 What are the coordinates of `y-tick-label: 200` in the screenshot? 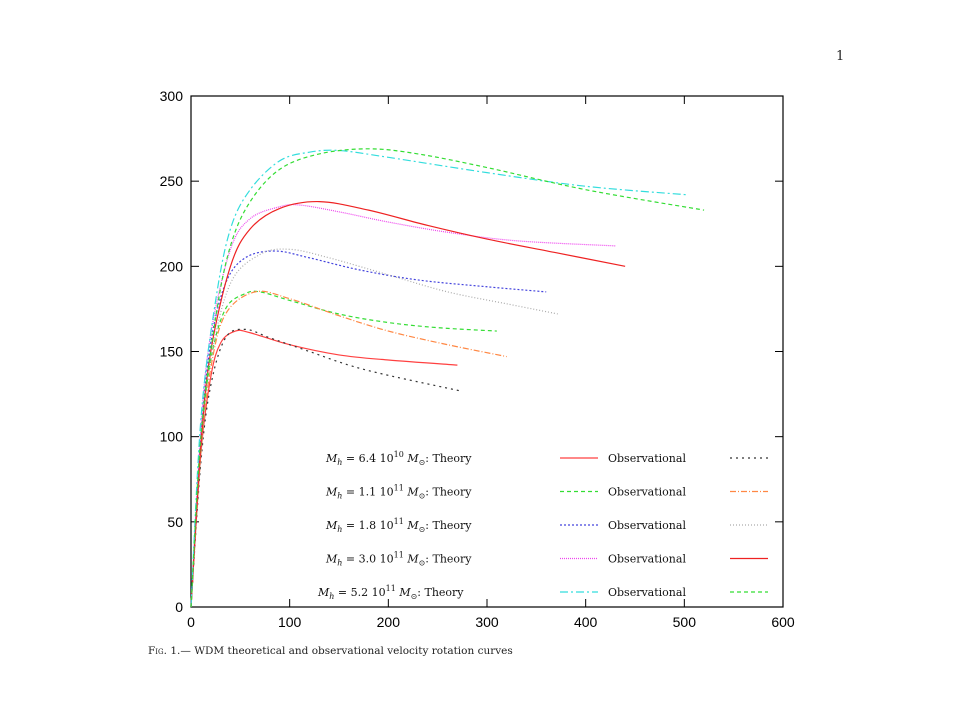 It's located at (172, 266).